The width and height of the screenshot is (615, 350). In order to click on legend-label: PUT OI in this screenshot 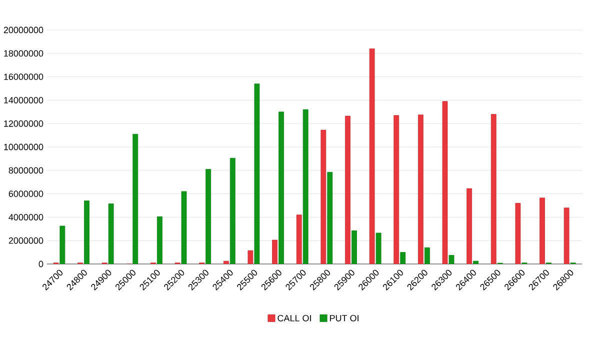, I will do `click(344, 318)`.